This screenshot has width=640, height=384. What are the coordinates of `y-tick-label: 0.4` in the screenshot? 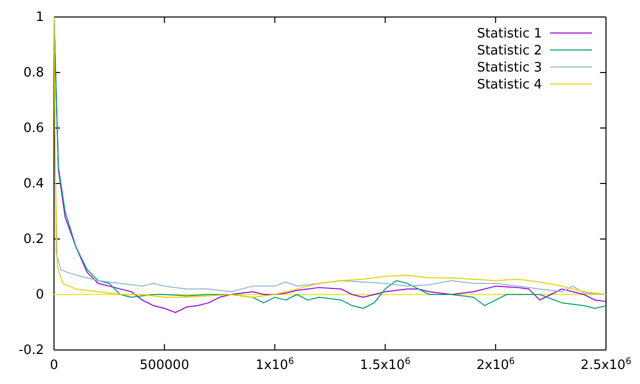 It's located at (33, 184).